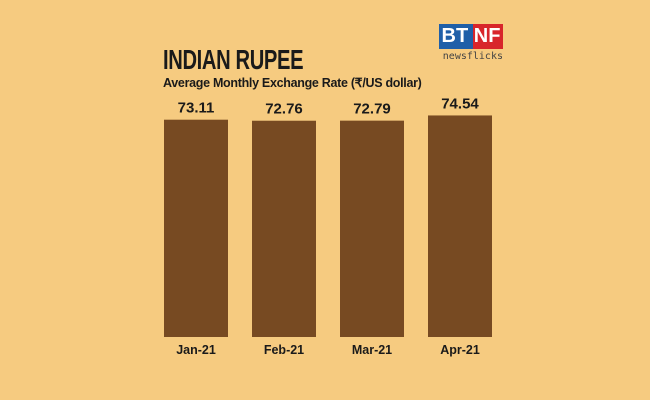  Describe the element at coordinates (472, 56) in the screenshot. I see `logo-tagline: newsflicks` at that location.